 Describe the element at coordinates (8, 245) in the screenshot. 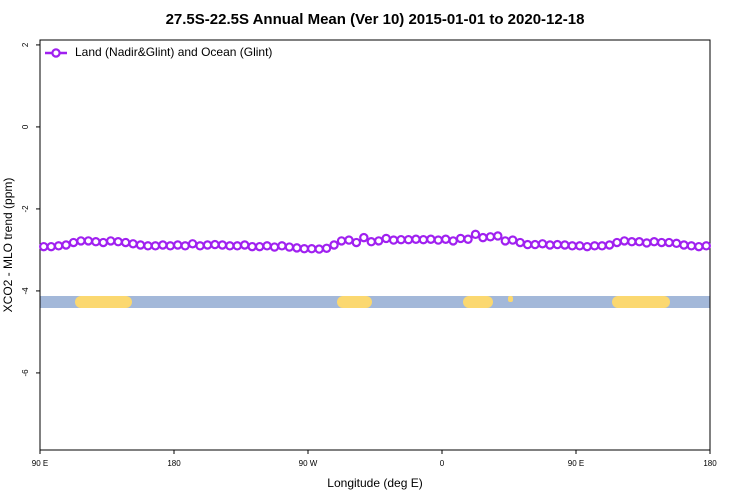

I see `y-axis-label: XCO2 - MLO trend (ppm)` at that location.